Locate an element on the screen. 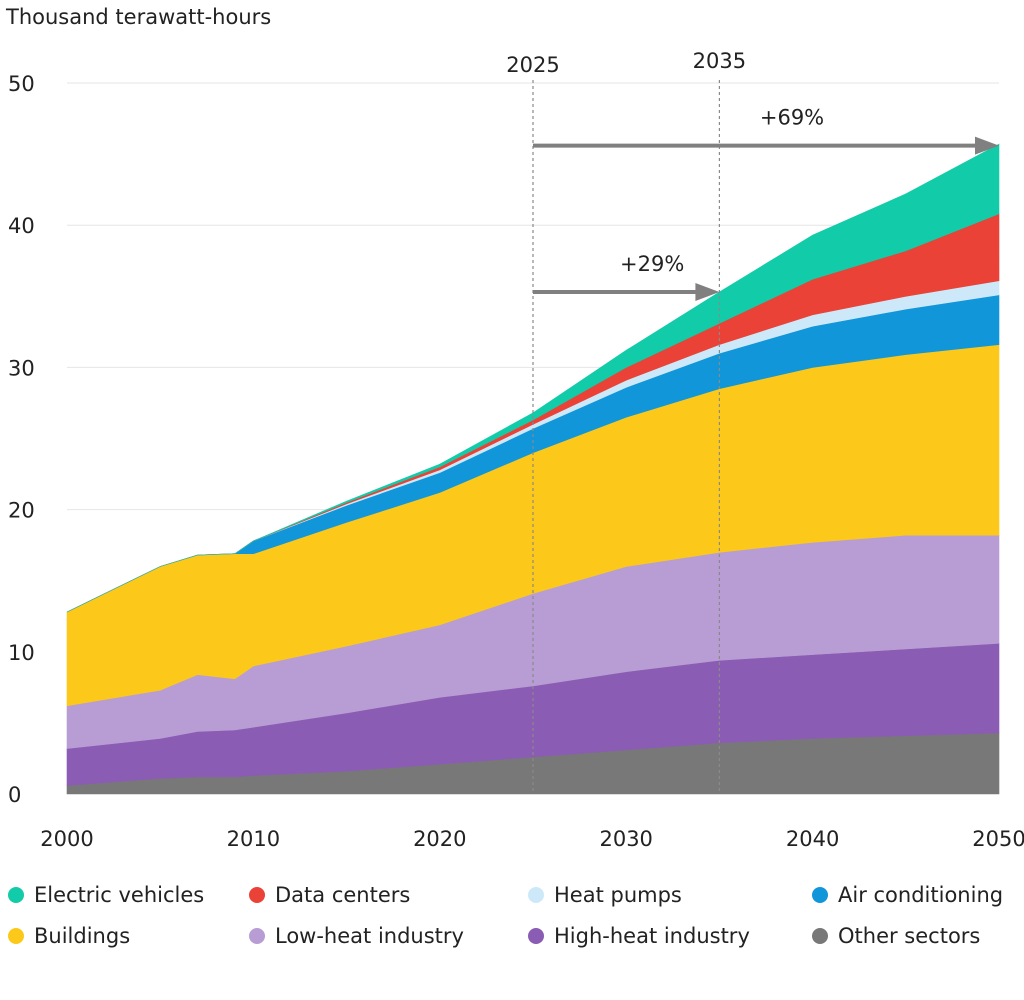 This screenshot has width=1024, height=1000. y-axis-ticks: 0 10 20 30 40 50 is located at coordinates (21, 439).